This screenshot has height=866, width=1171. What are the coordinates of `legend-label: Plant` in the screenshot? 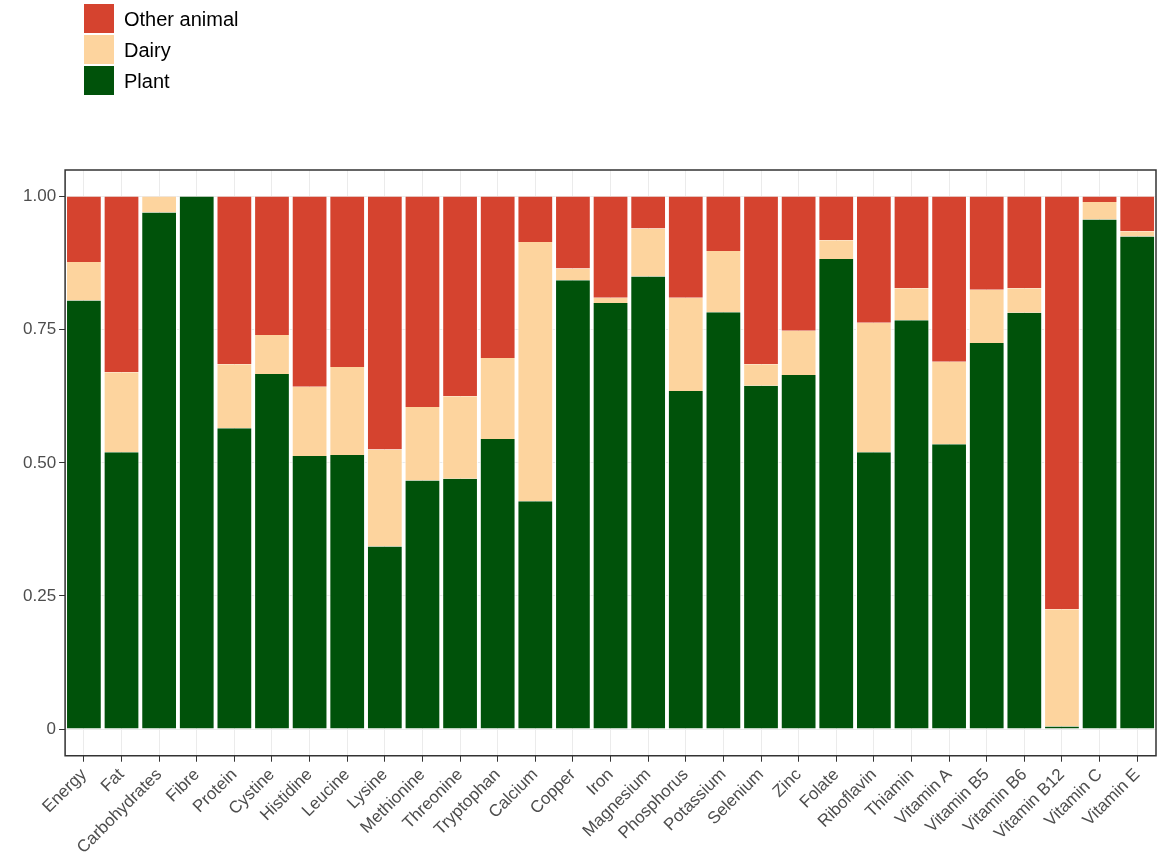 It's located at (147, 81).